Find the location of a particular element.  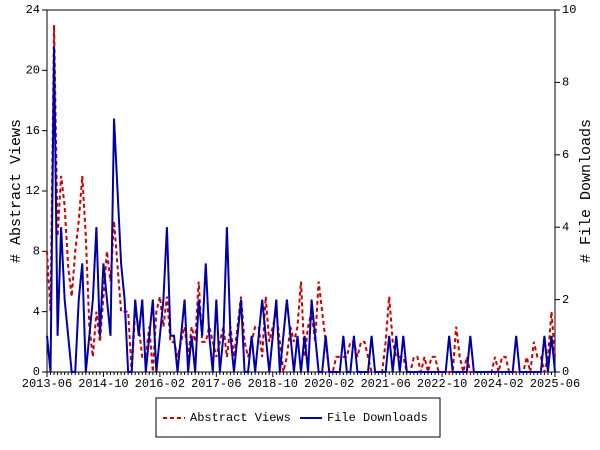

y2-tick-label: 4 is located at coordinates (565, 227).